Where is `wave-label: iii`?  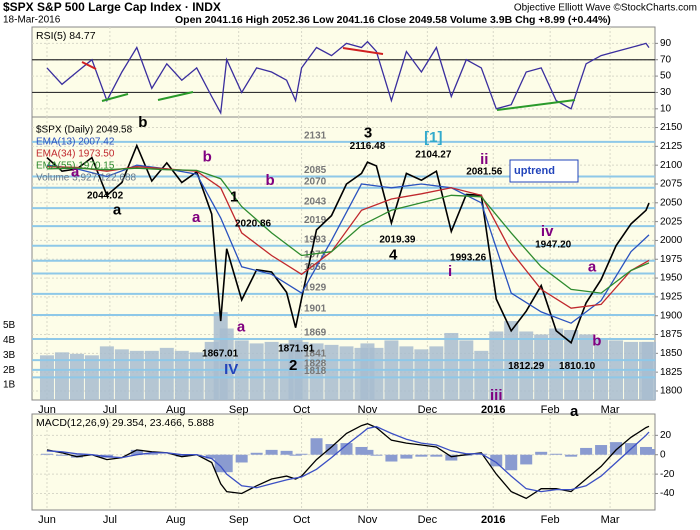
wave-label: iii is located at coordinates (496, 395).